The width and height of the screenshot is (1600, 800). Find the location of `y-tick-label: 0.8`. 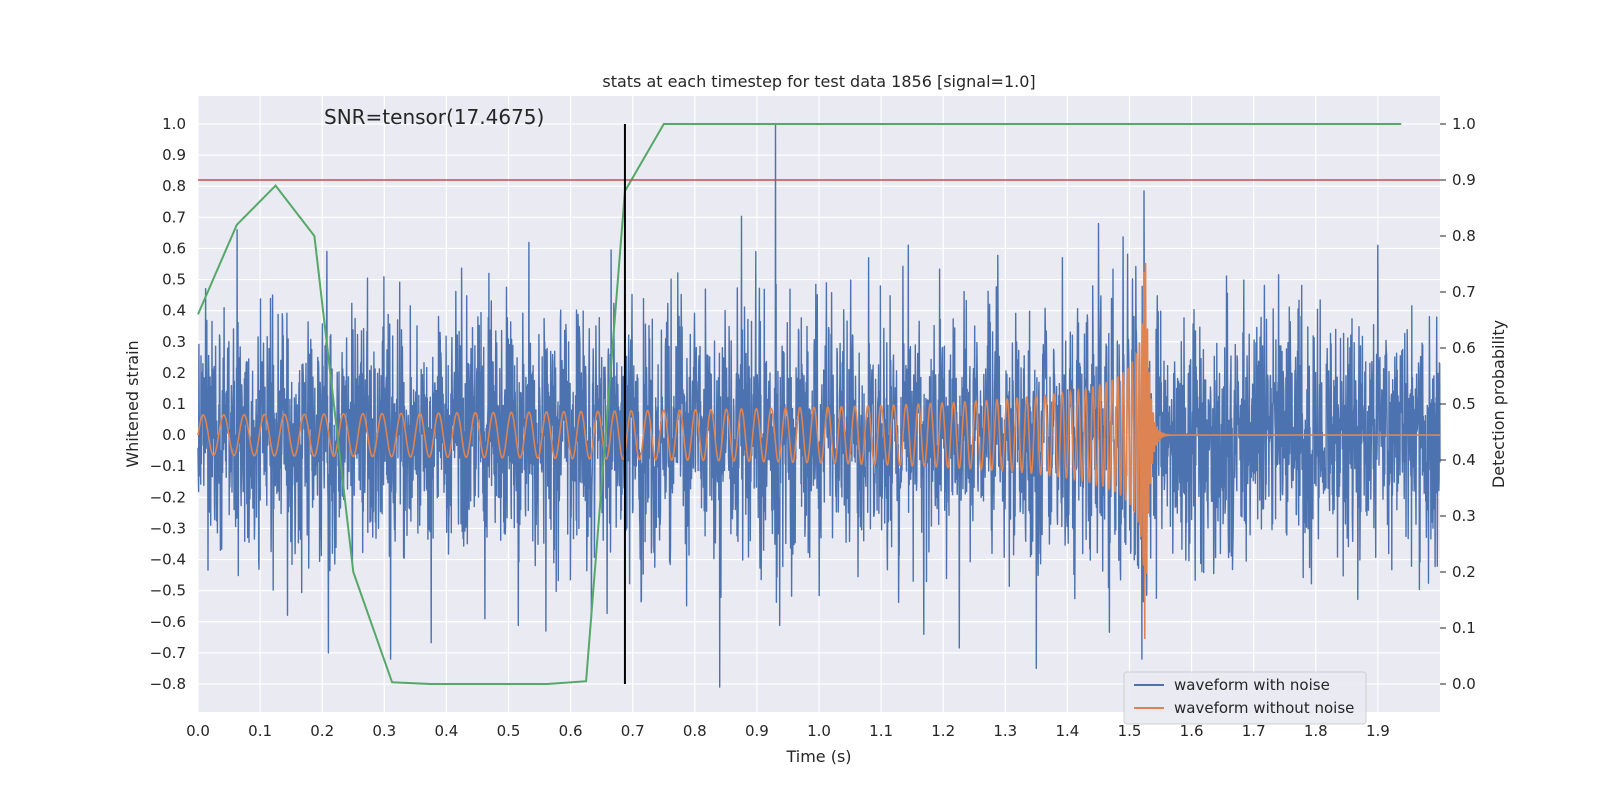

y-tick-label: 0.8 is located at coordinates (174, 186).